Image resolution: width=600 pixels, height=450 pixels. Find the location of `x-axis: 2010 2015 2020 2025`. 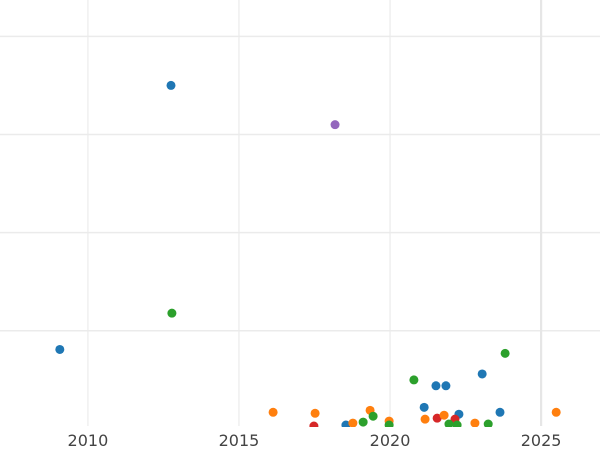

x-axis: 2010 2015 2020 2025 is located at coordinates (315, 440).